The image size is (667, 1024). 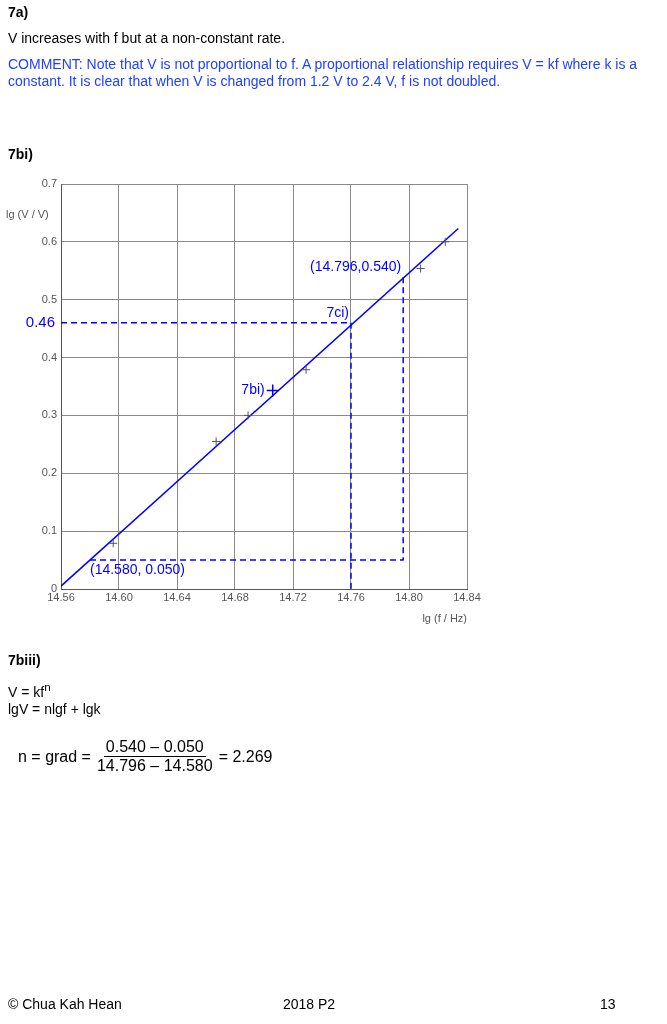 What do you see at coordinates (54, 709) in the screenshot?
I see `text: lgV = nlgf + lgk` at bounding box center [54, 709].